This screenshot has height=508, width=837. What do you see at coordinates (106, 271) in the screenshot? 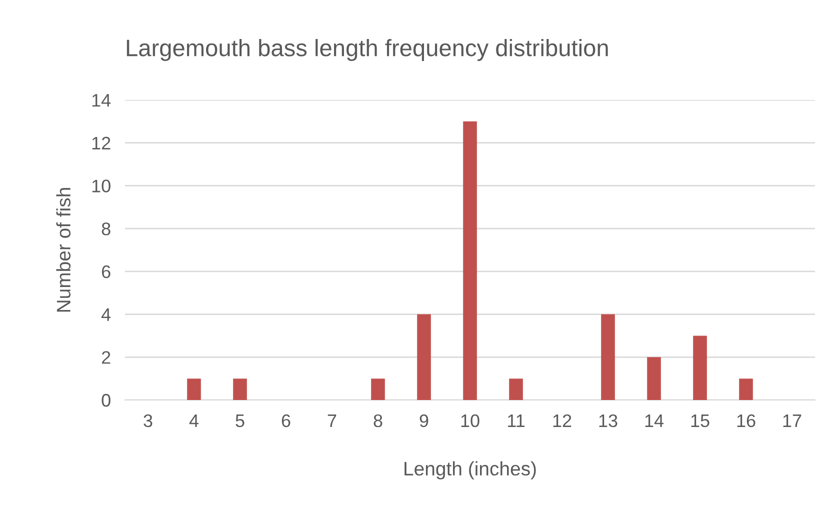
I see `y-tick-label: 6` at bounding box center [106, 271].